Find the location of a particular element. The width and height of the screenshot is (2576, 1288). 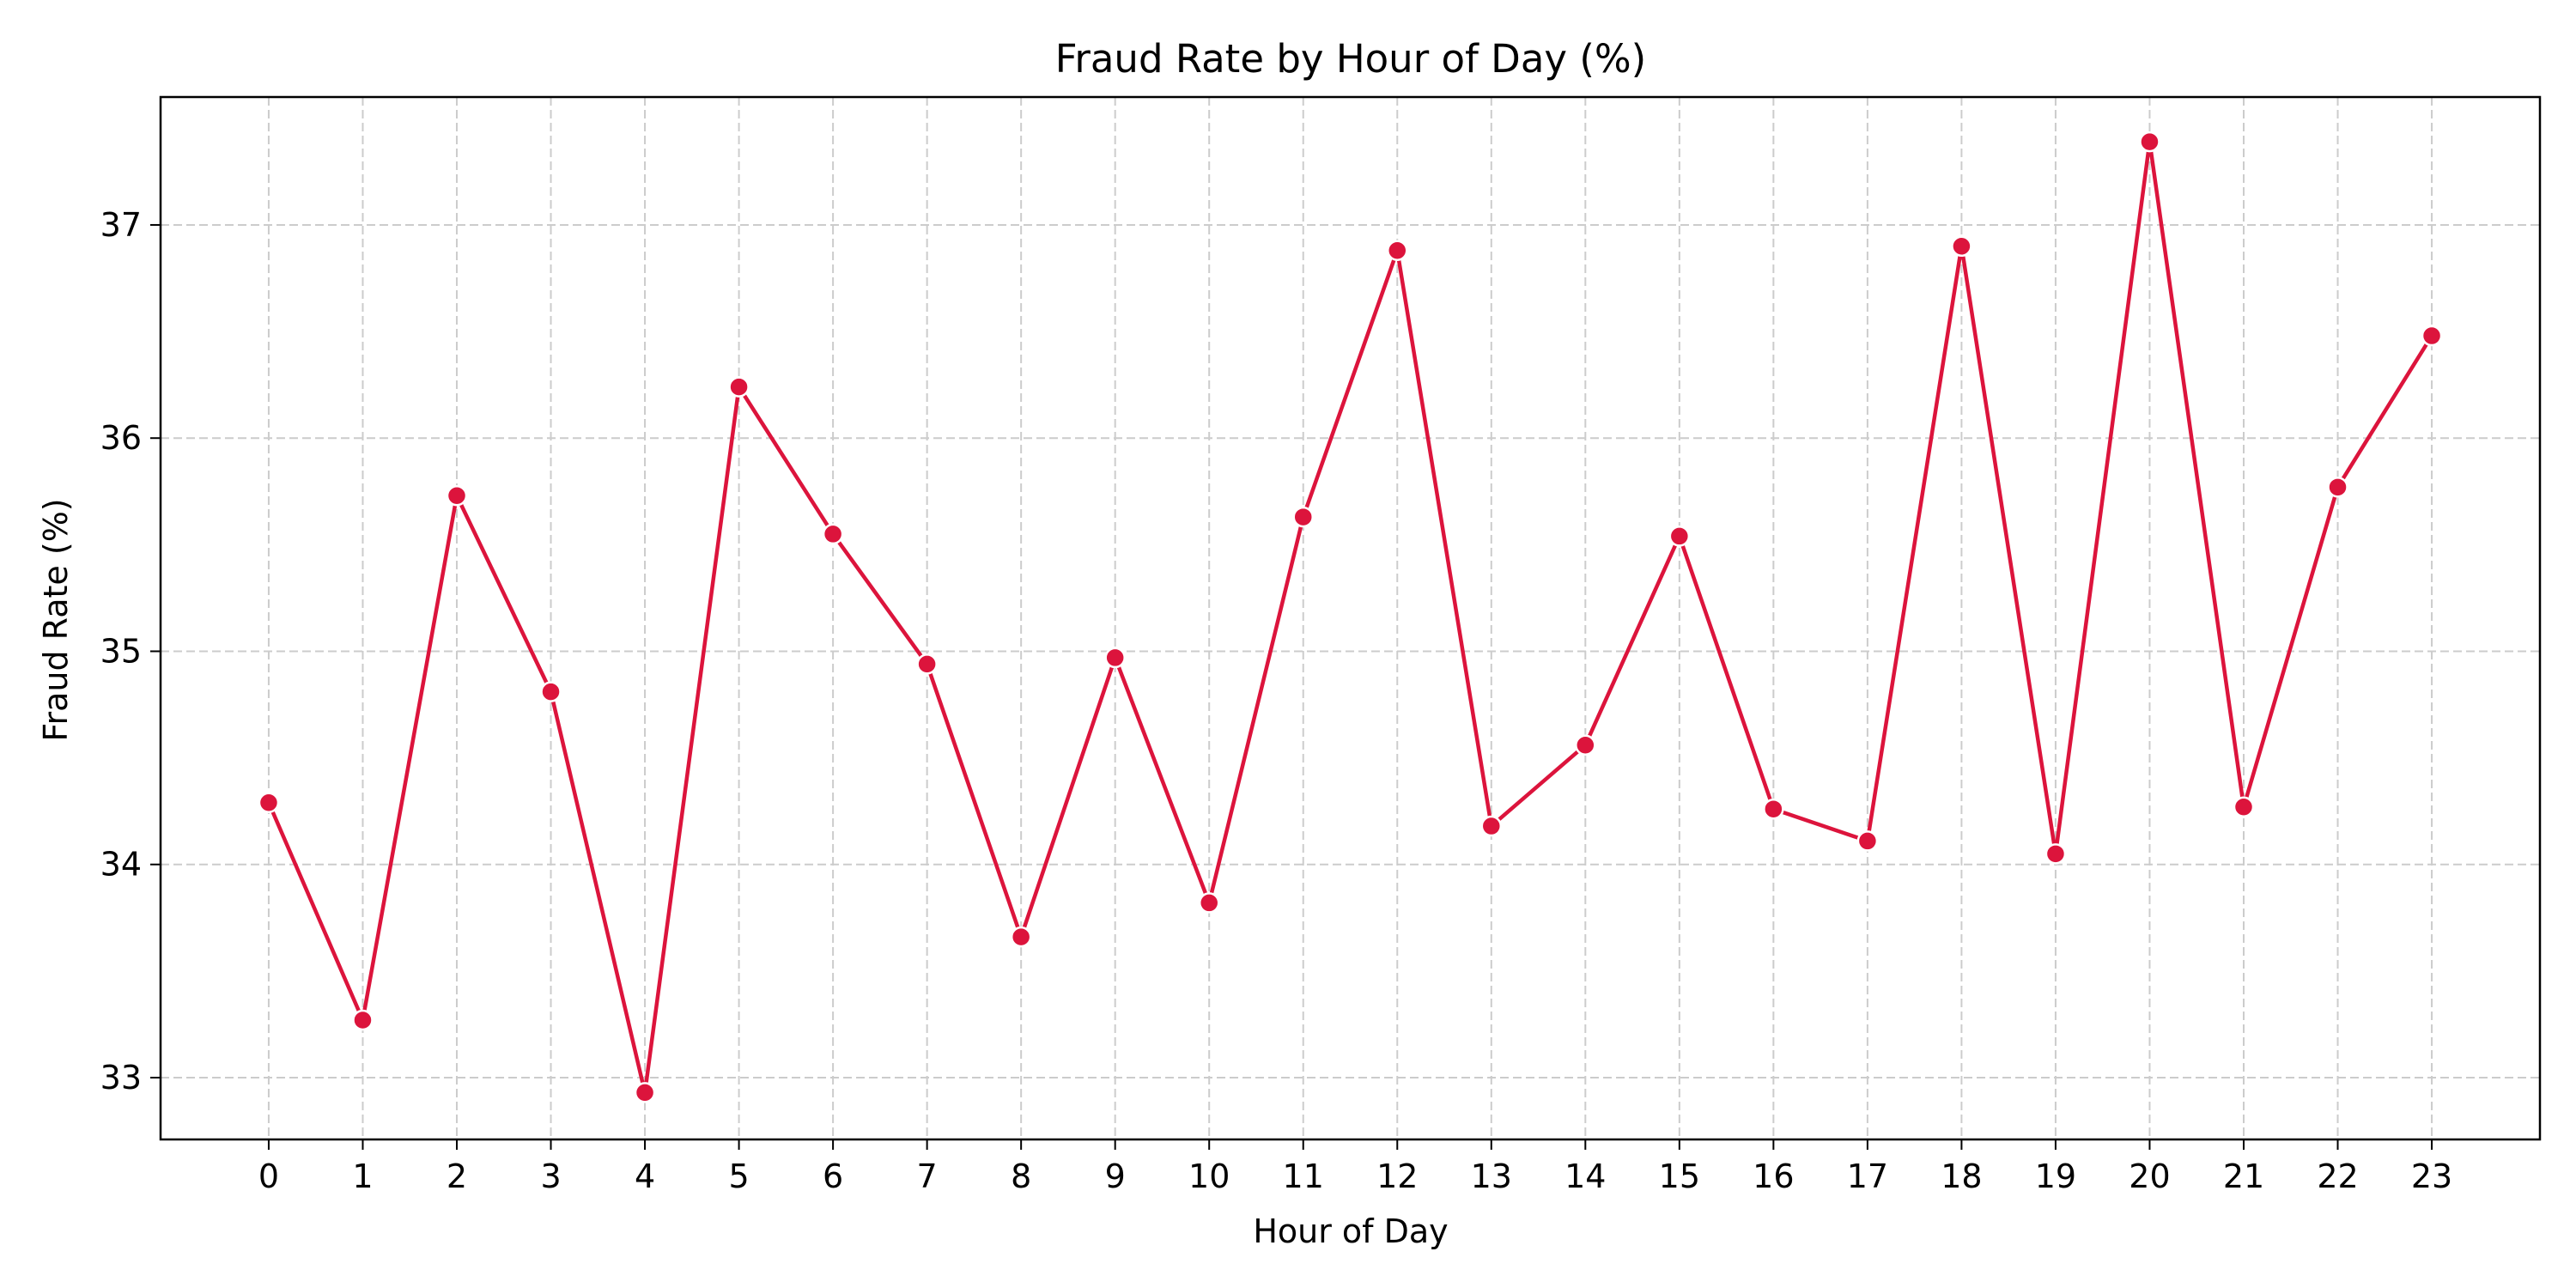

x-tick-label: 12 is located at coordinates (1397, 1176).